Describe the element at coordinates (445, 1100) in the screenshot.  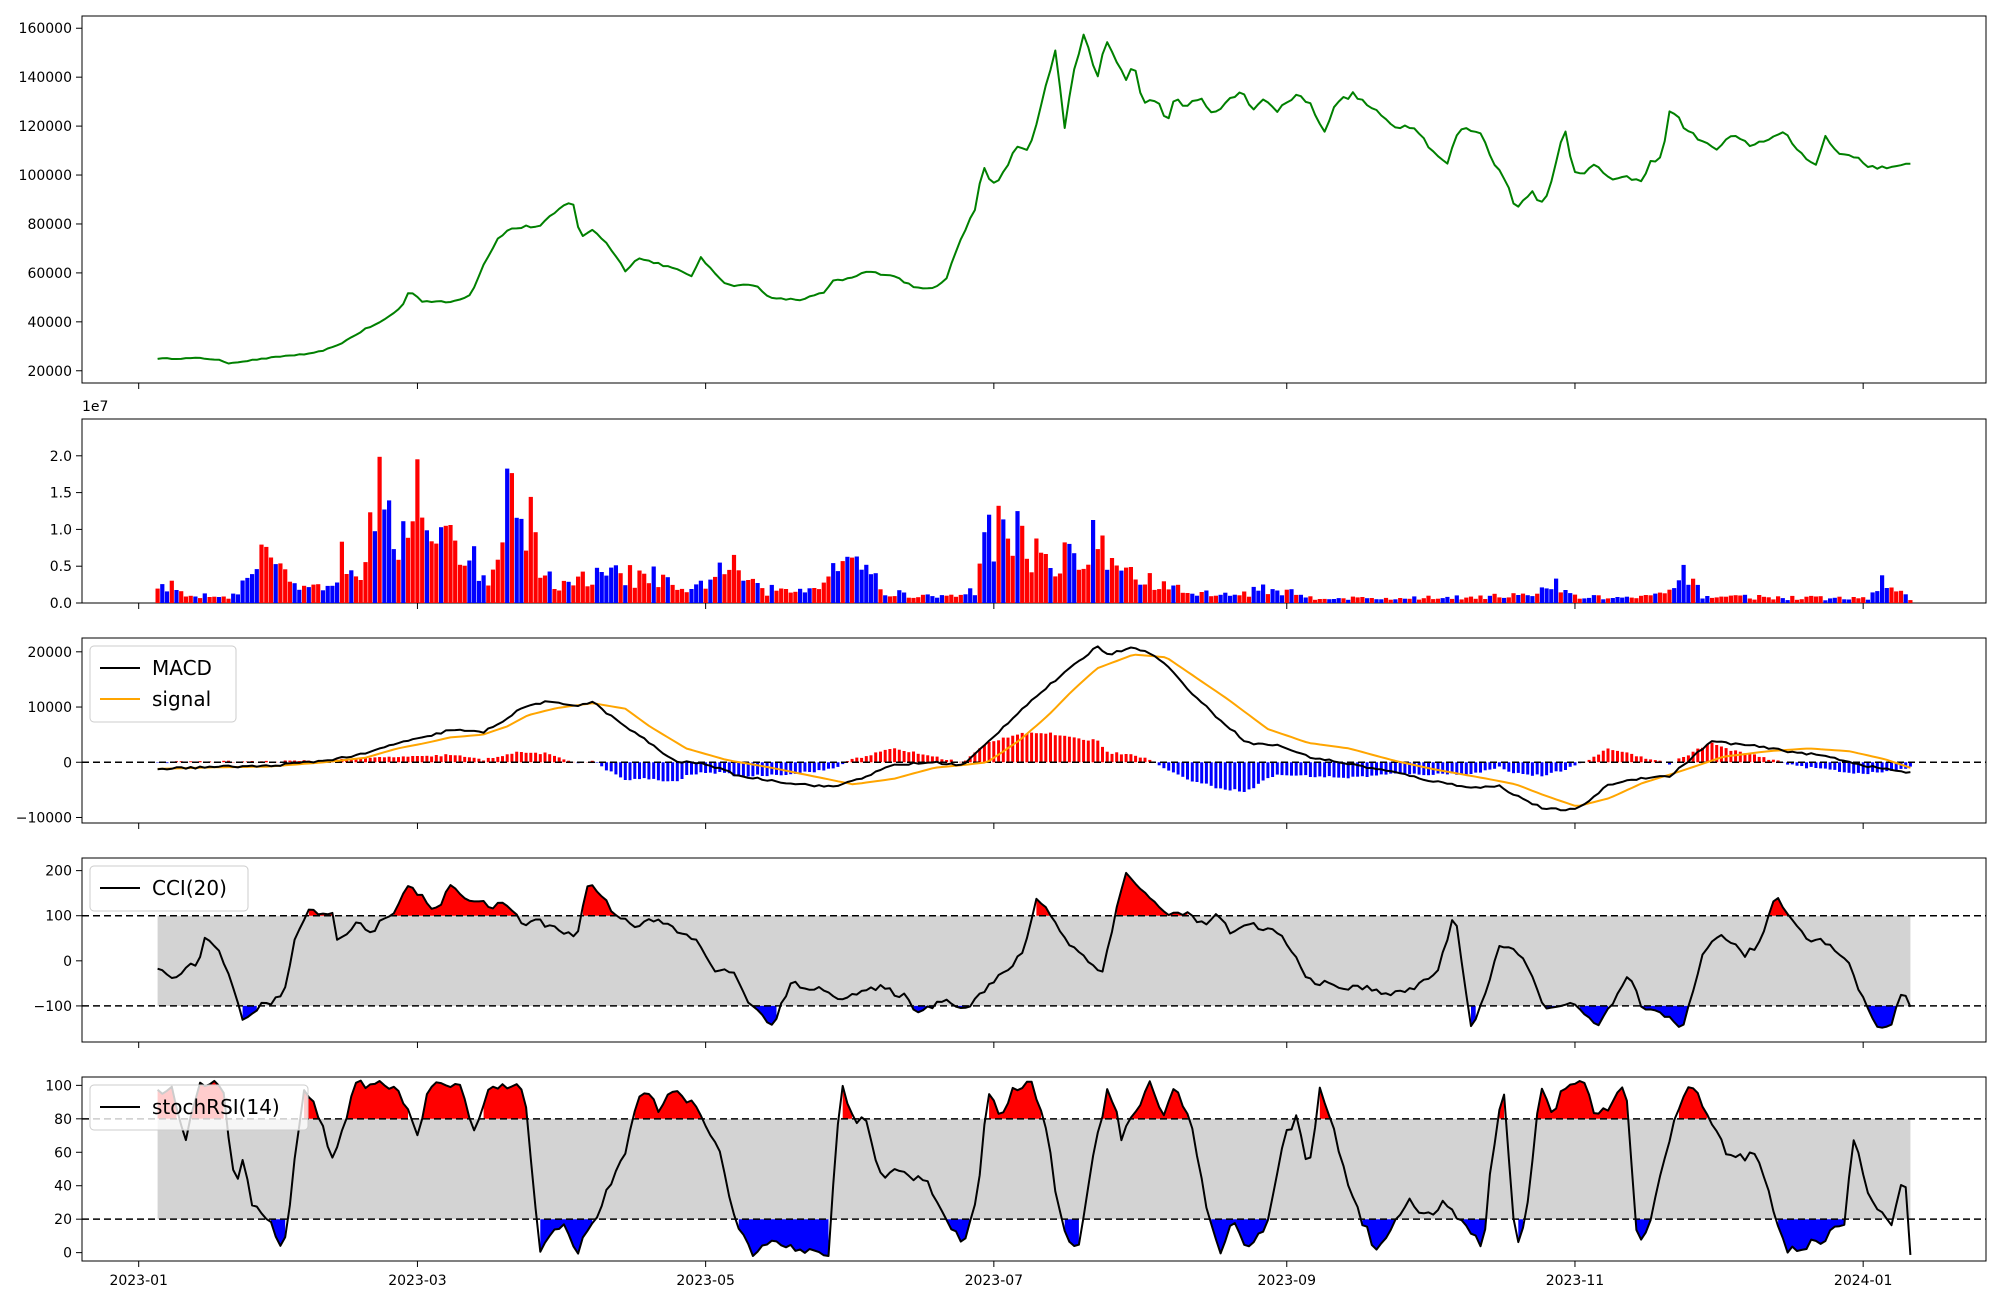
I see `stochrsi-overbought-fill` at that location.